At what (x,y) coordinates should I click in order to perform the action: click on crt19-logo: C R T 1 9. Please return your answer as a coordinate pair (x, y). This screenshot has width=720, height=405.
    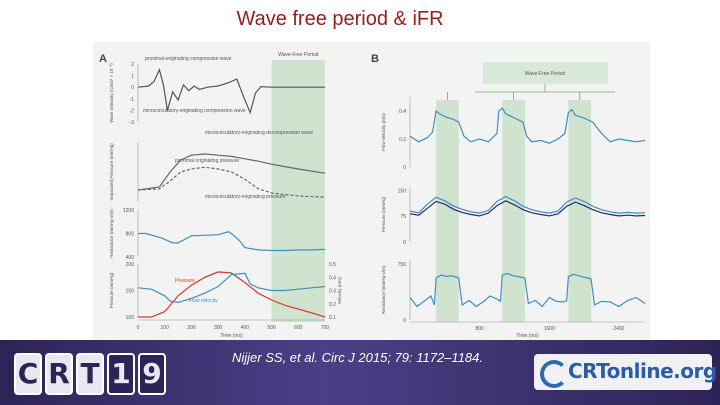
    Looking at the image, I should click on (90, 374).